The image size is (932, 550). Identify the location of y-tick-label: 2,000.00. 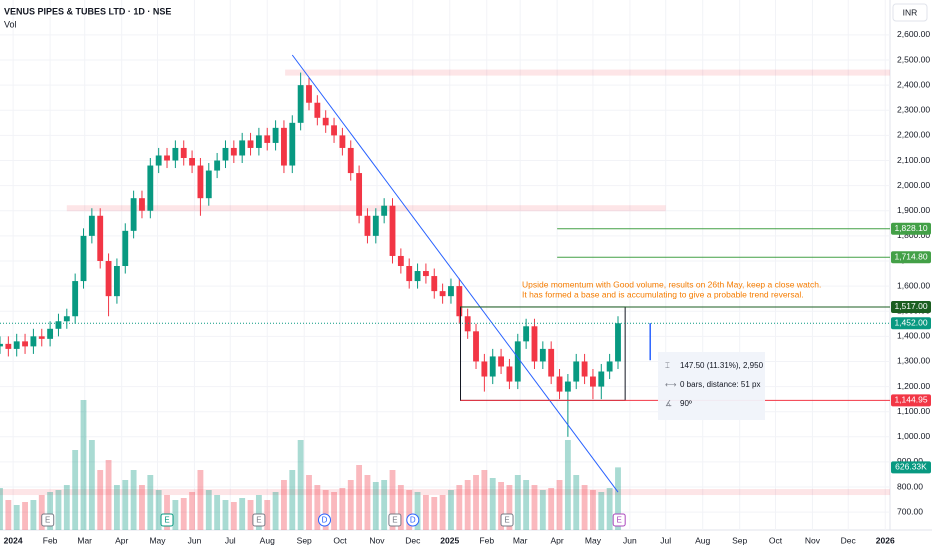
(913, 185).